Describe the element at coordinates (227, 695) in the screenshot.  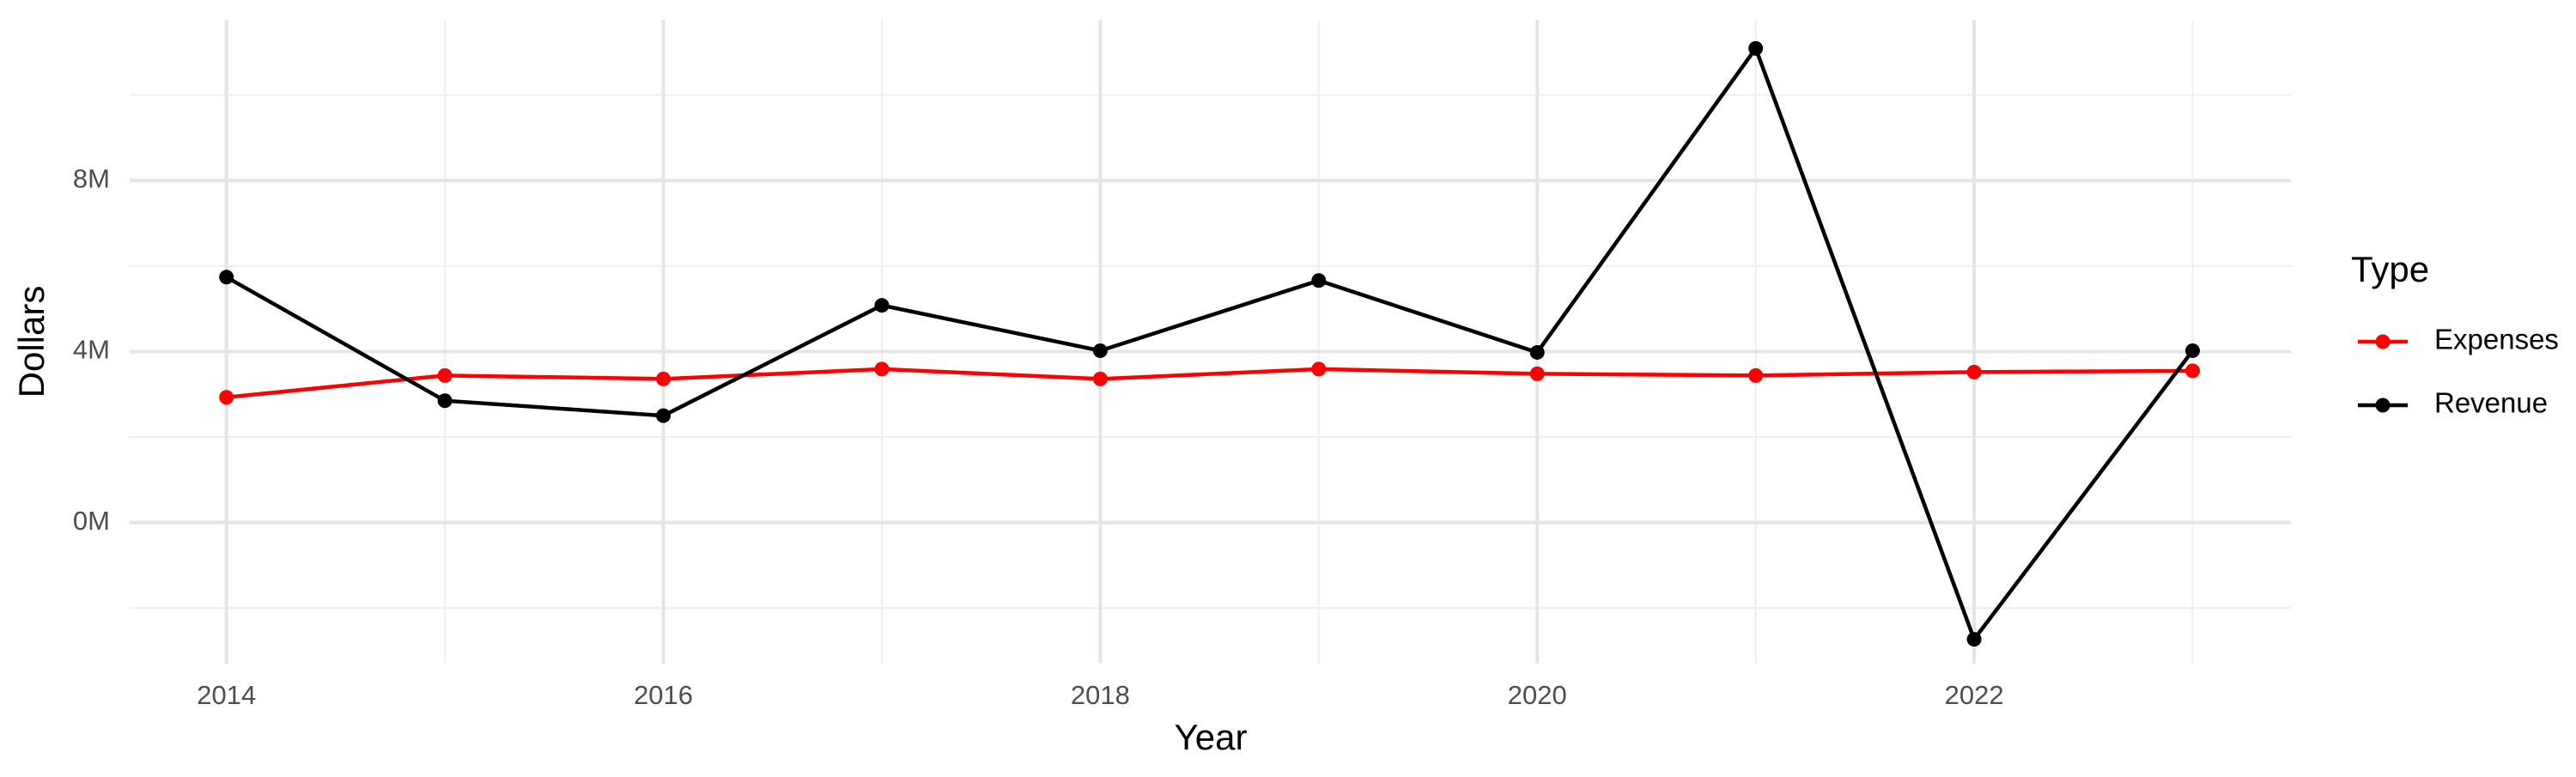
I see `x-tick-label: 2014` at that location.